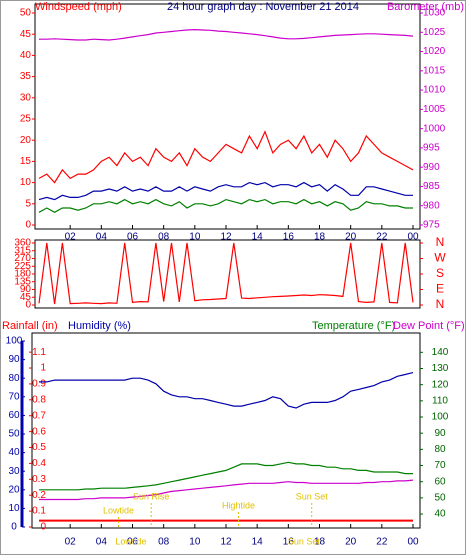  What do you see at coordinates (26, 182) in the screenshot?
I see `y-tick-label: 10` at bounding box center [26, 182].